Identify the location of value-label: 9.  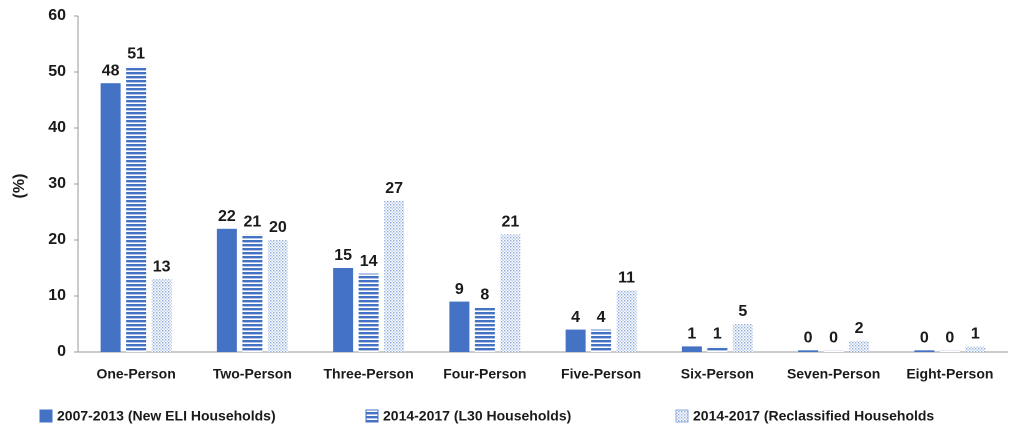
(459, 289).